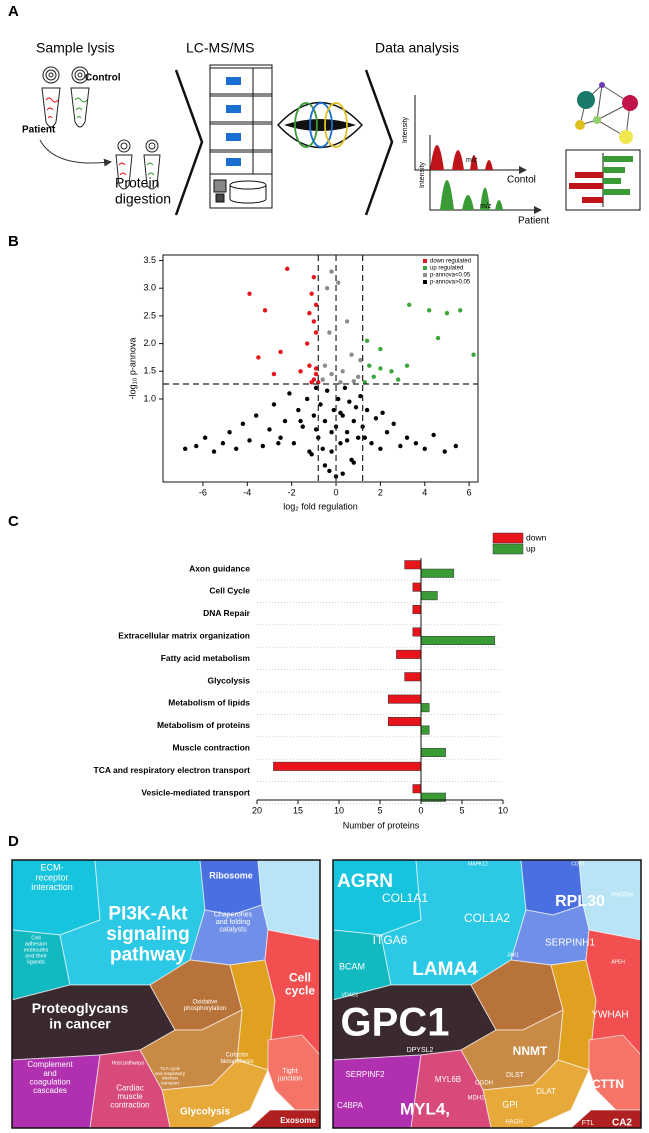 The height and width of the screenshot is (1133, 649). What do you see at coordinates (336, 492) in the screenshot?
I see `x-tick-label: 0` at bounding box center [336, 492].